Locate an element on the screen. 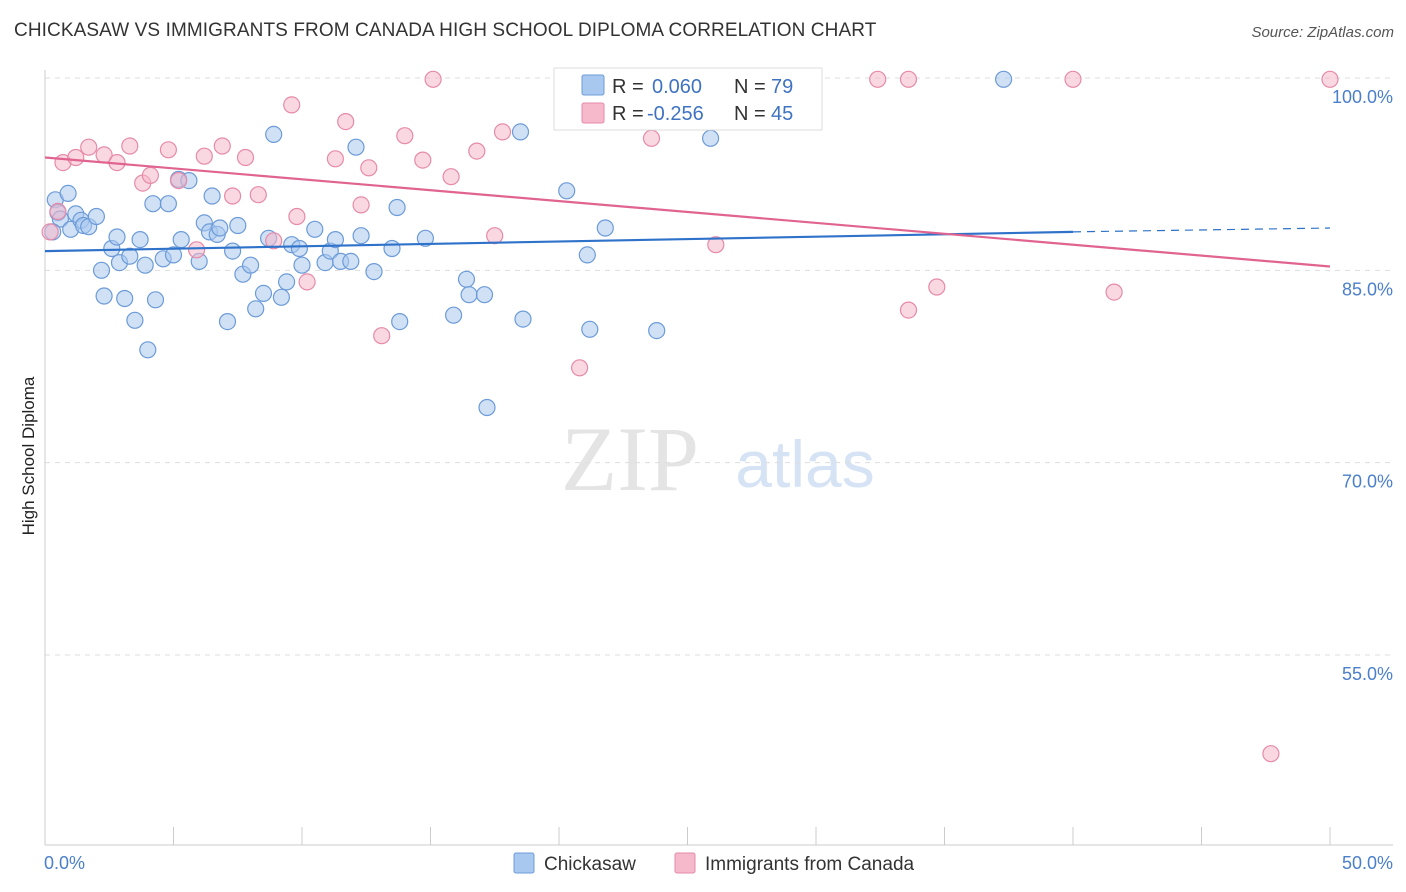 The height and width of the screenshot is (892, 1406). legend-swatch-chickasaw is located at coordinates (593, 85).